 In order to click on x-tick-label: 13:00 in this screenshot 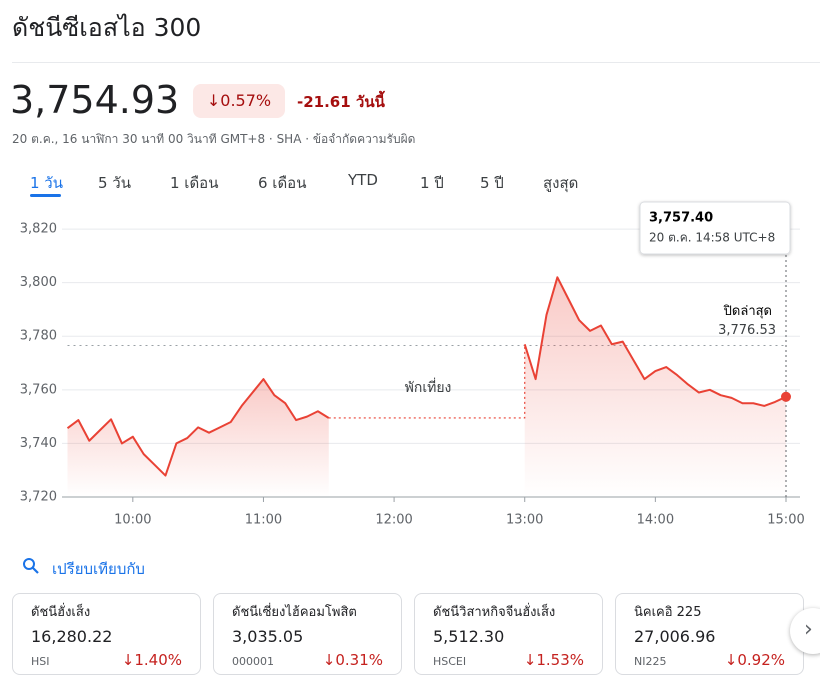, I will do `click(524, 520)`.